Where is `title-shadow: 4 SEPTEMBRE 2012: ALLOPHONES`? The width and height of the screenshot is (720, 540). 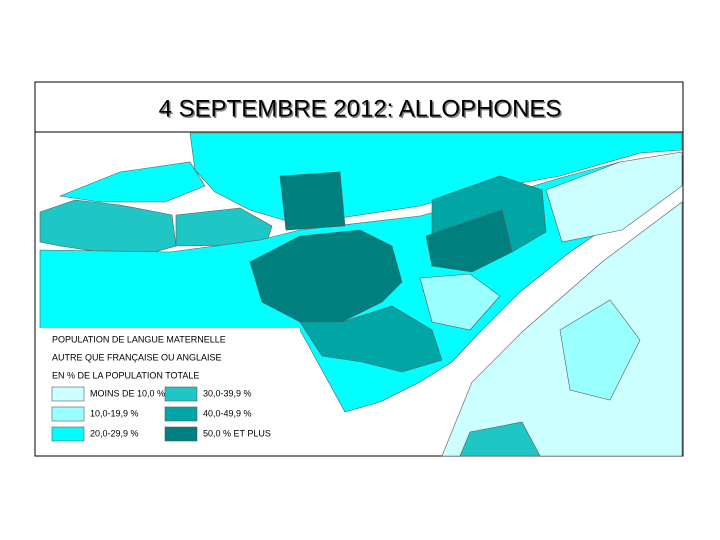
title-shadow: 4 SEPTEMBRE 2012: ALLOPHONES is located at coordinates (361, 110).